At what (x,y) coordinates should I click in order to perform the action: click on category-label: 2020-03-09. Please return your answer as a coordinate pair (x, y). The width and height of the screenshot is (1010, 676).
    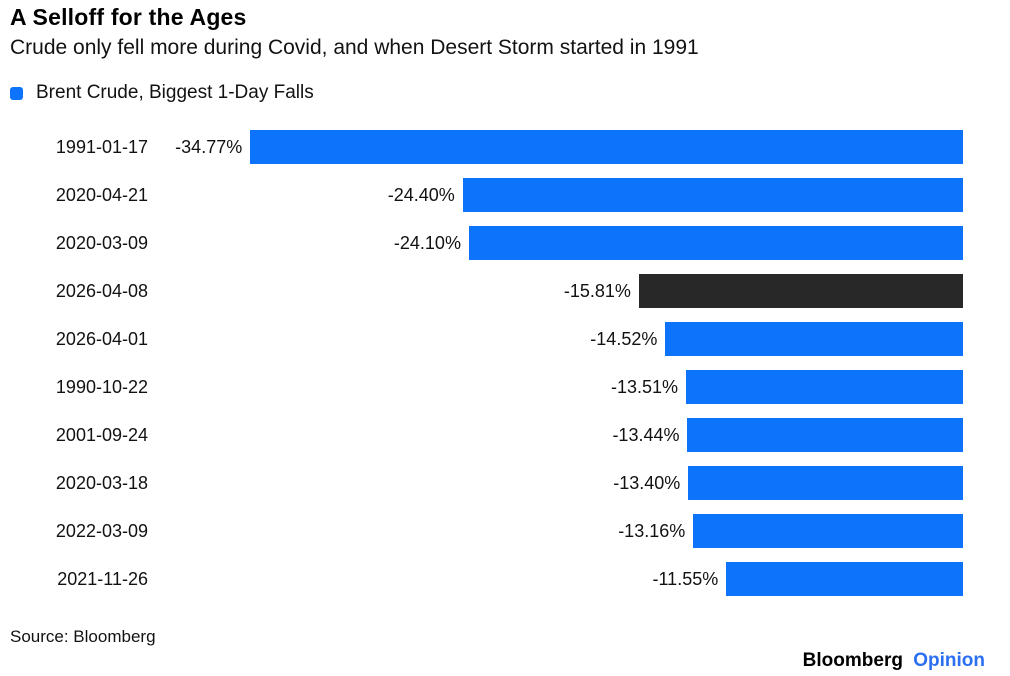
    Looking at the image, I should click on (101, 242).